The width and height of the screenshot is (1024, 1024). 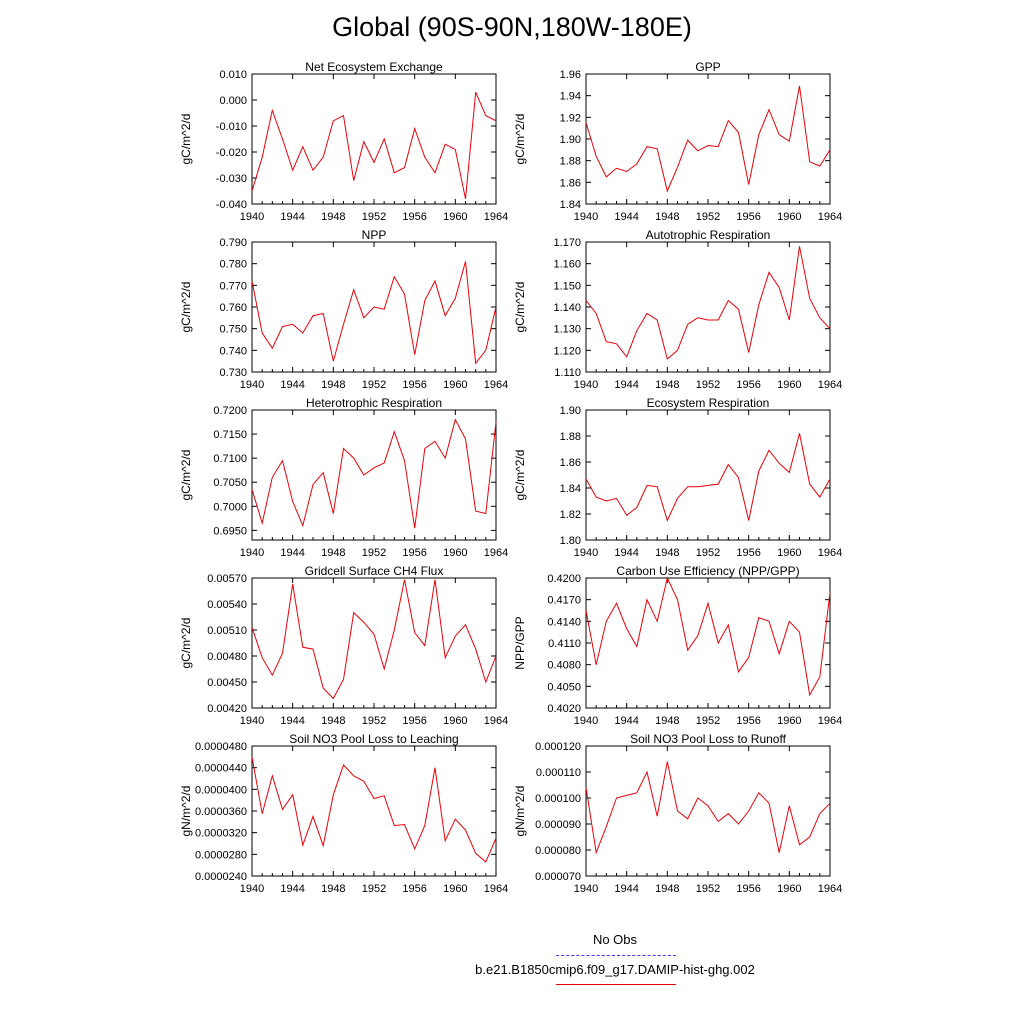 What do you see at coordinates (570, 463) in the screenshot?
I see `y-tick-label: 1.86` at bounding box center [570, 463].